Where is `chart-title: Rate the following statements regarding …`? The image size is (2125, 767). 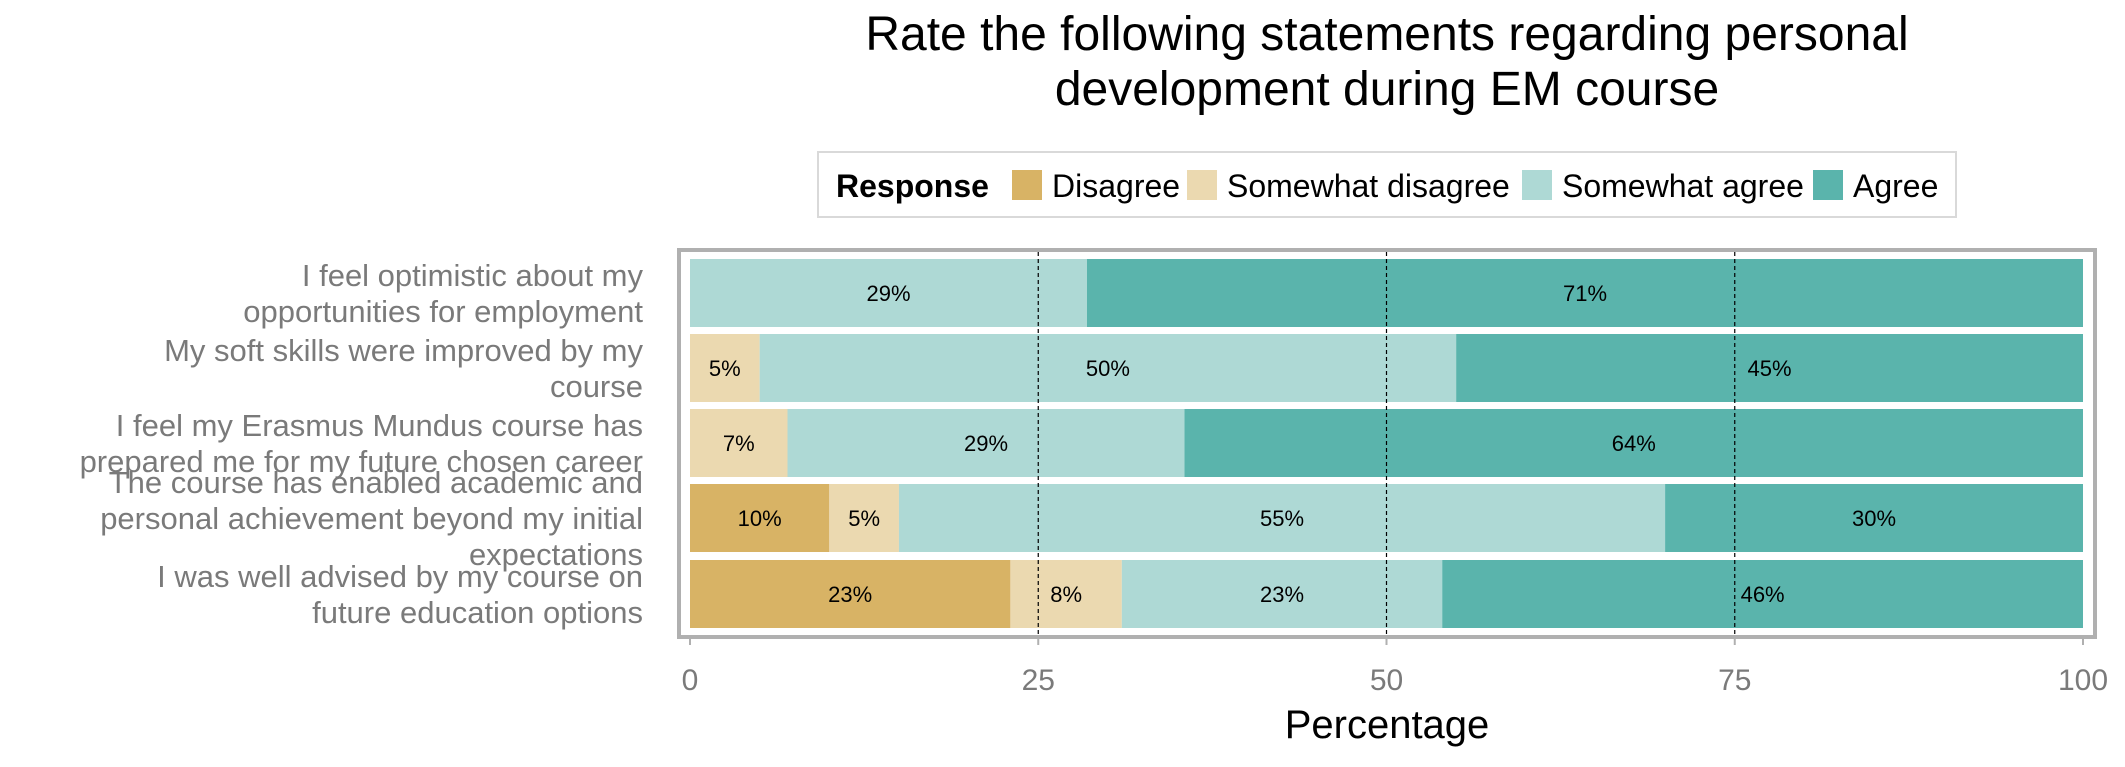 chart-title: Rate the following statements regarding … is located at coordinates (1386, 62).